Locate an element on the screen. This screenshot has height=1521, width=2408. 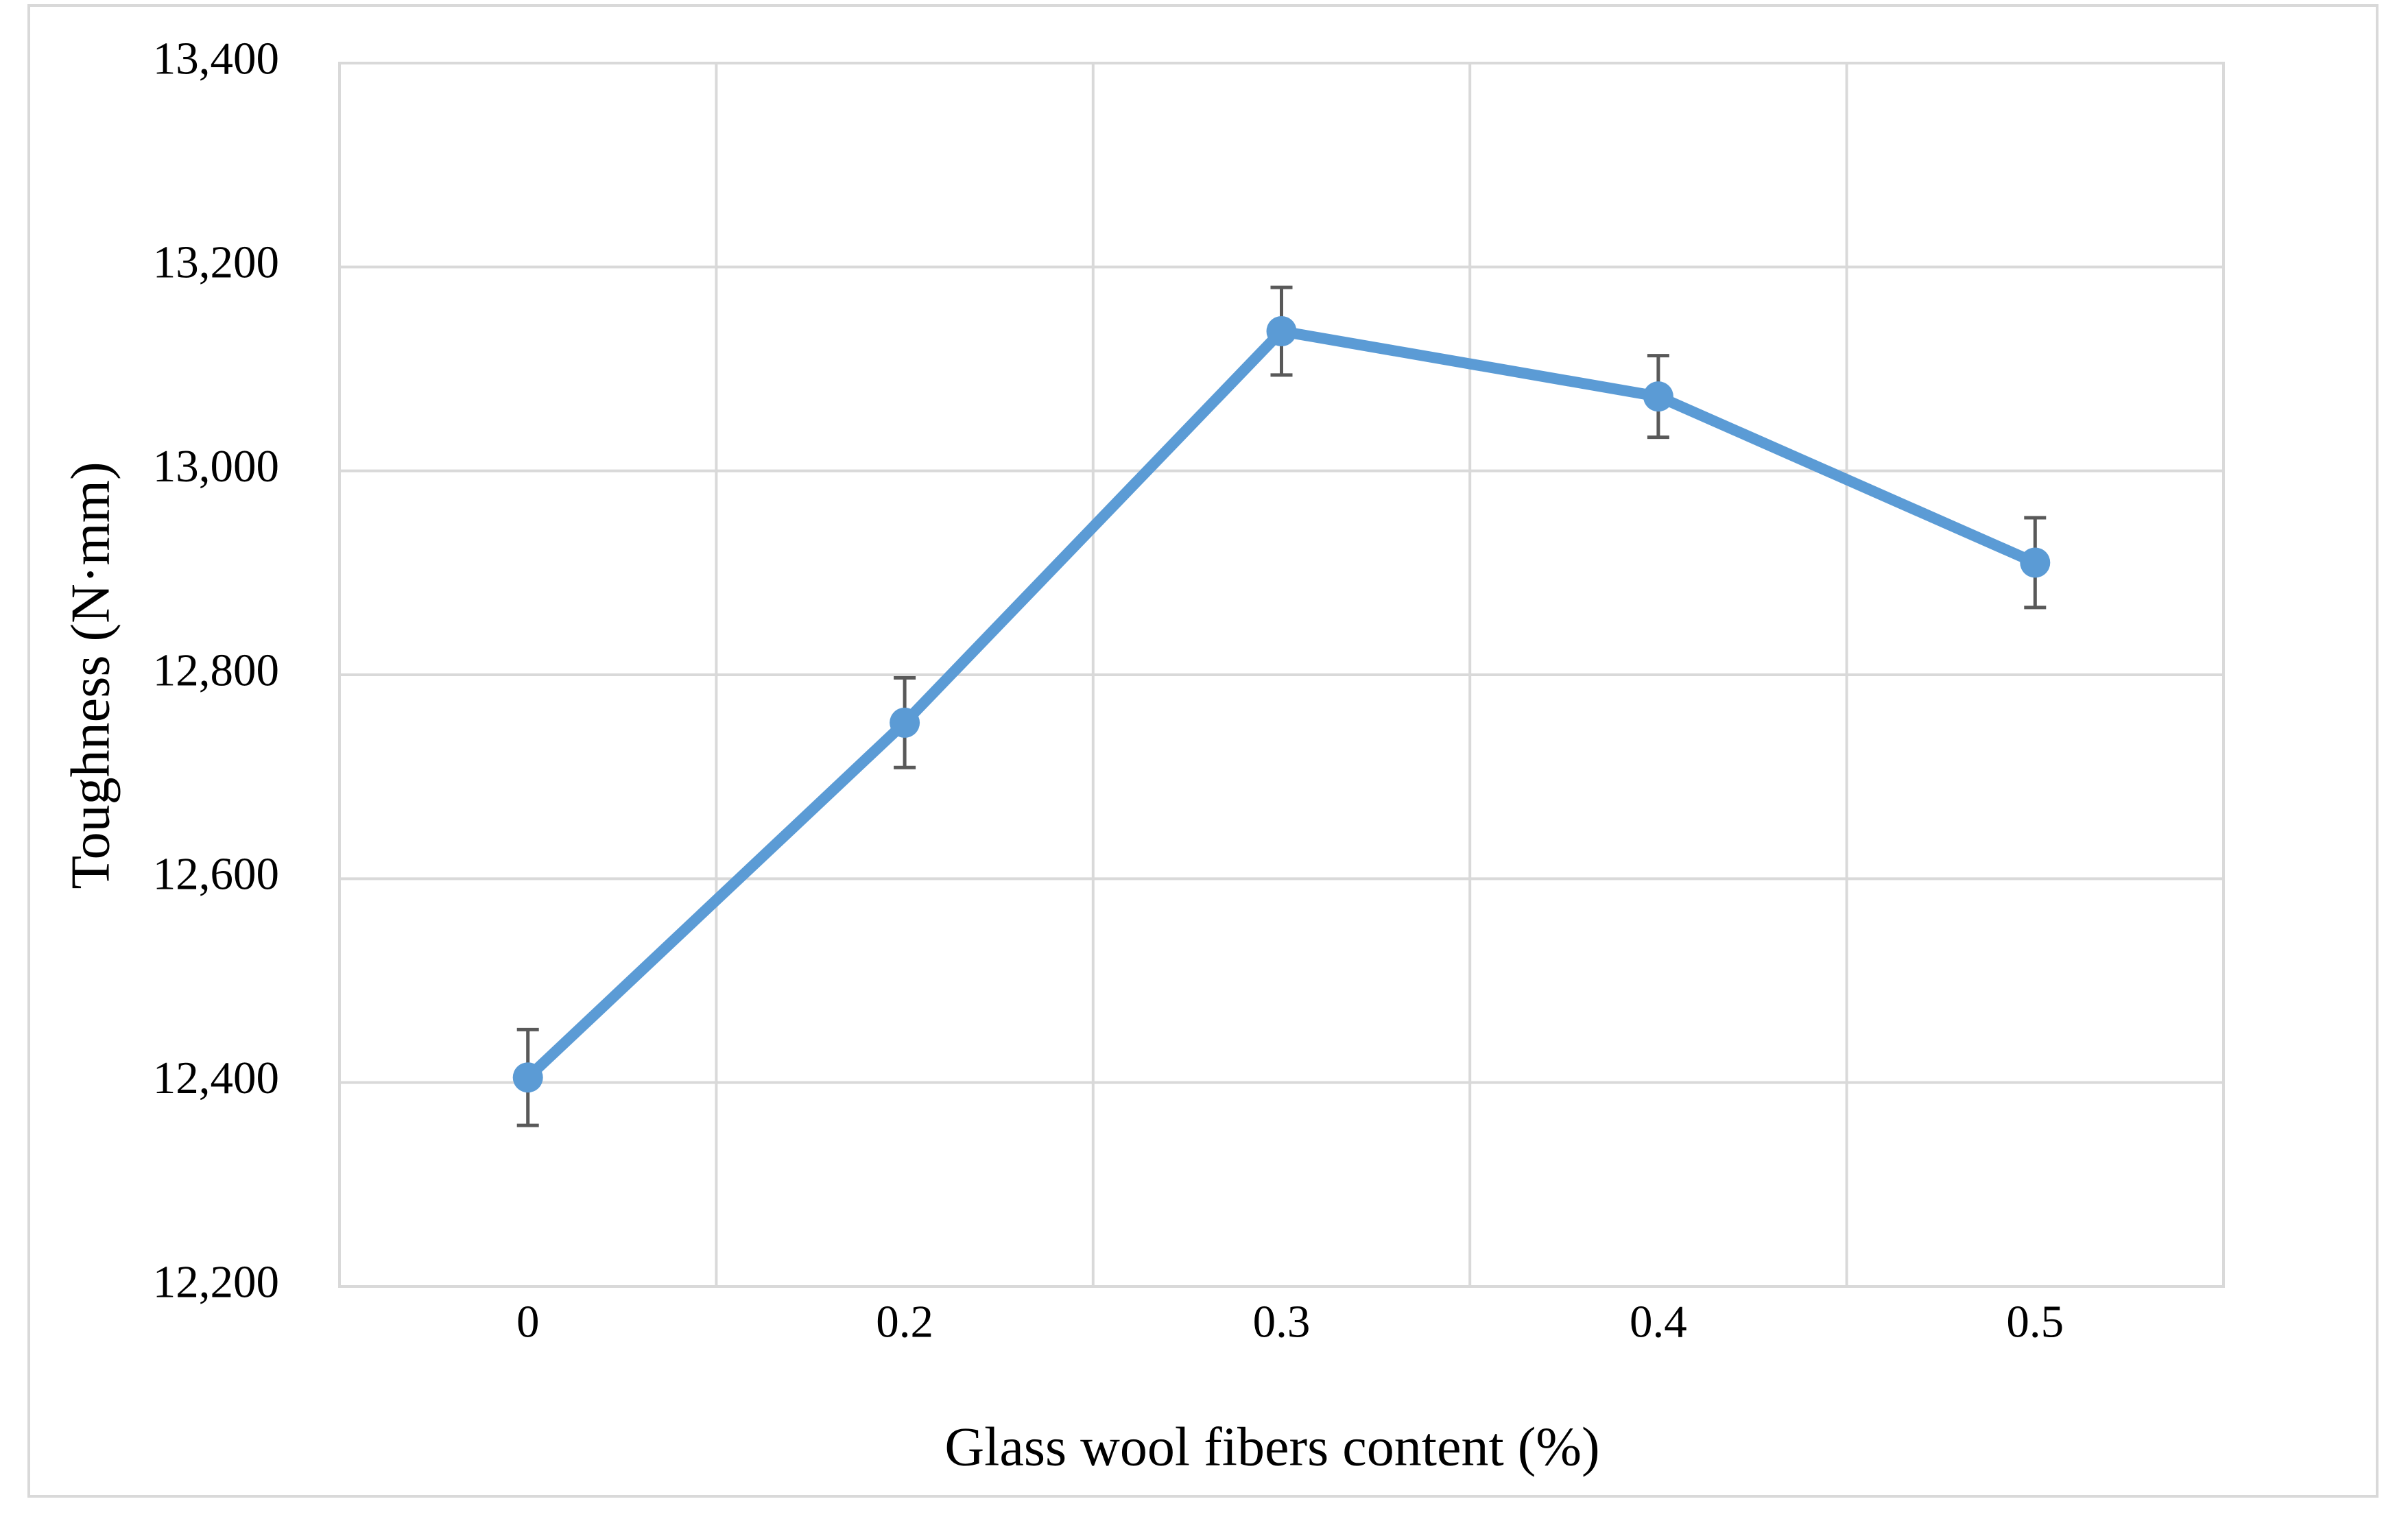
y-tick-label: 12,200 is located at coordinates (216, 1282).